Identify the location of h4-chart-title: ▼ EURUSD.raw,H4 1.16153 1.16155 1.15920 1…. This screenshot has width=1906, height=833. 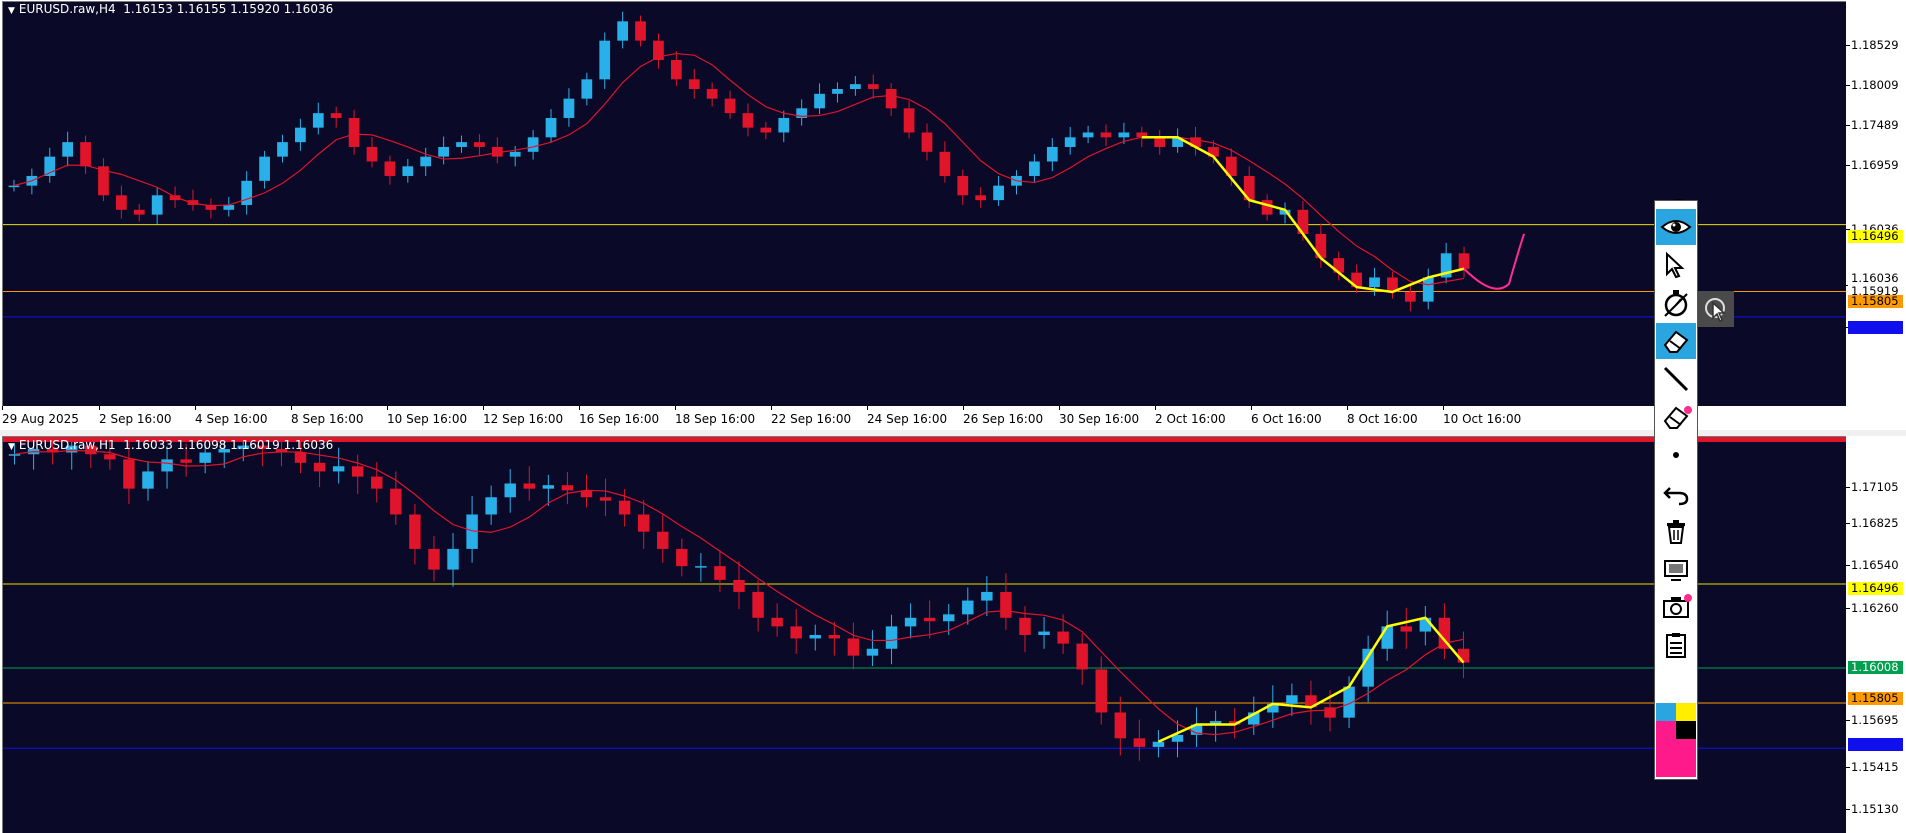
(170, 9).